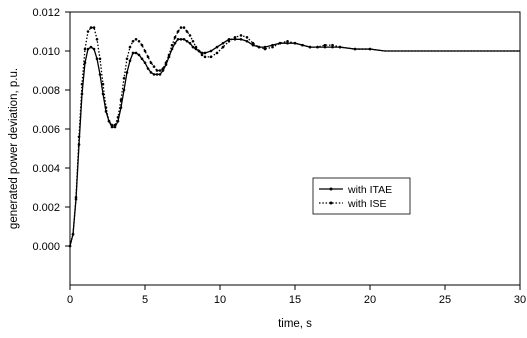  I want to click on y-tick-label: 0.010, so click(46, 52).